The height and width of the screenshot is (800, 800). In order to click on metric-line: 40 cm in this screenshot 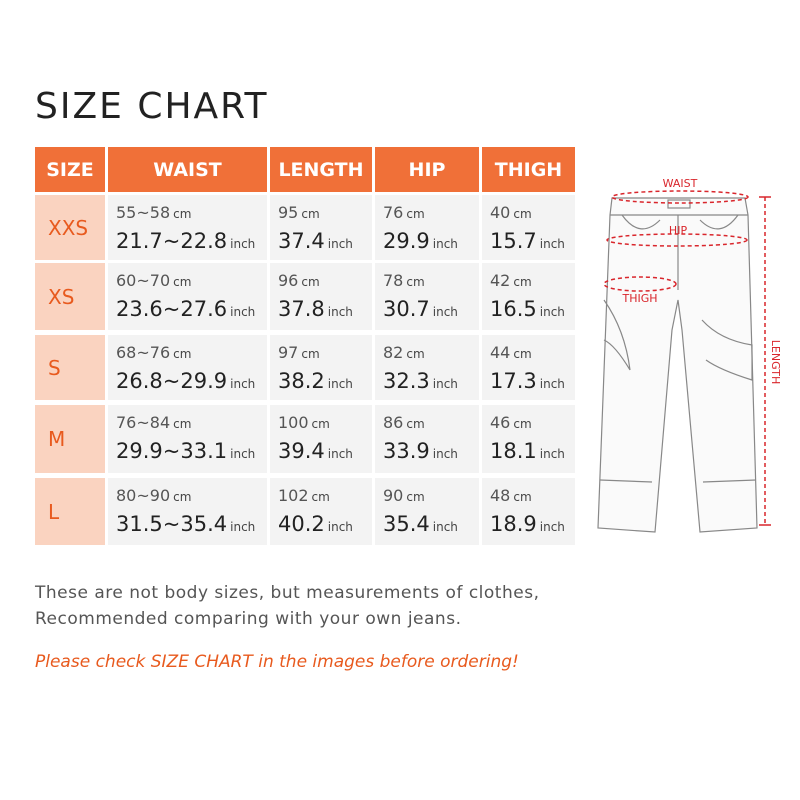, I will do `click(532, 213)`.